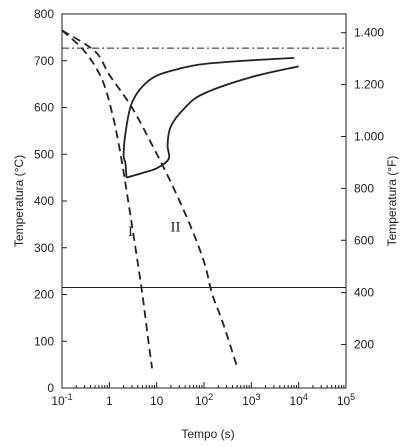 This screenshot has height=447, width=418. Describe the element at coordinates (369, 33) in the screenshot. I see `right-tick-label: 1.400` at that location.